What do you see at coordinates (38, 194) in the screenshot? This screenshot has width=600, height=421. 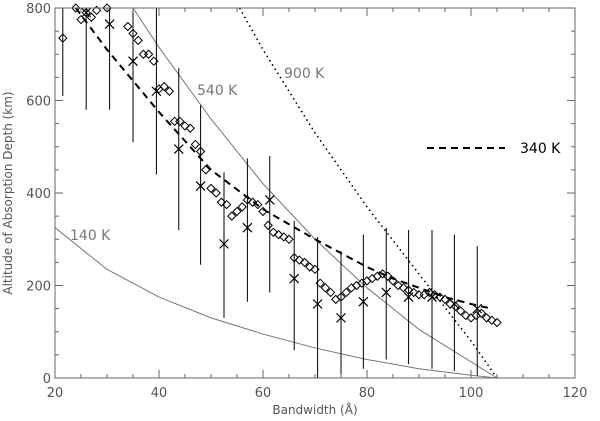 I see `y-tick-label: 400` at bounding box center [38, 194].